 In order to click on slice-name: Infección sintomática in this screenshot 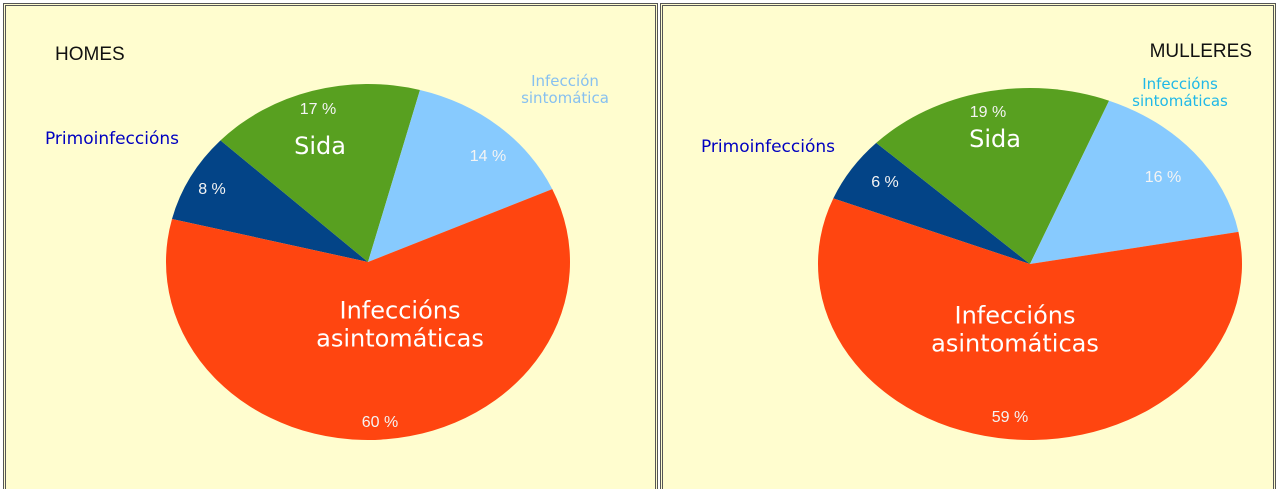, I will do `click(565, 89)`.